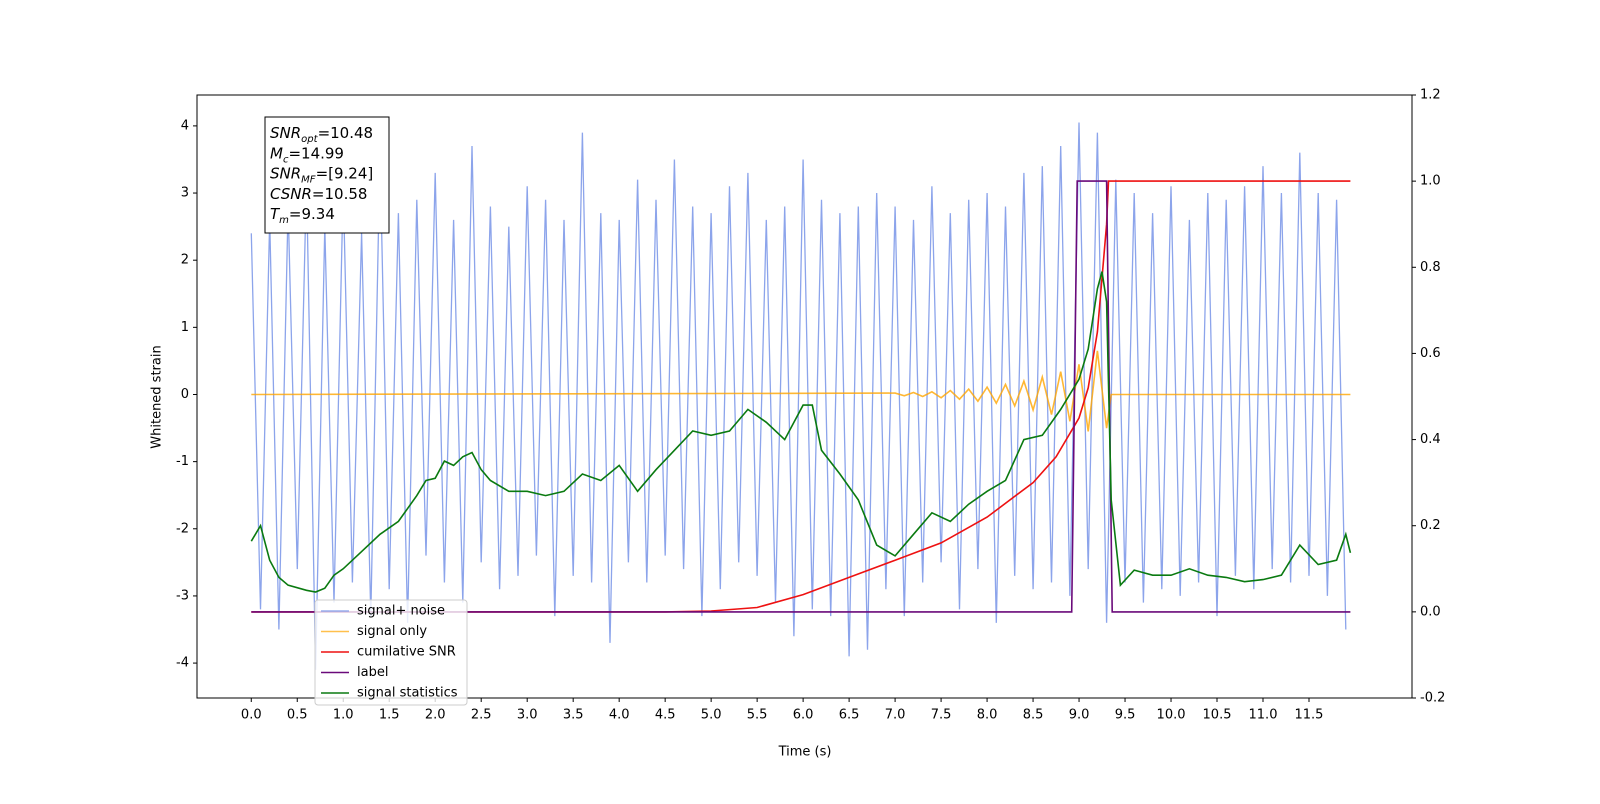 The image size is (1600, 804). I want to click on annotation: CSNR=10.58, so click(318, 193).